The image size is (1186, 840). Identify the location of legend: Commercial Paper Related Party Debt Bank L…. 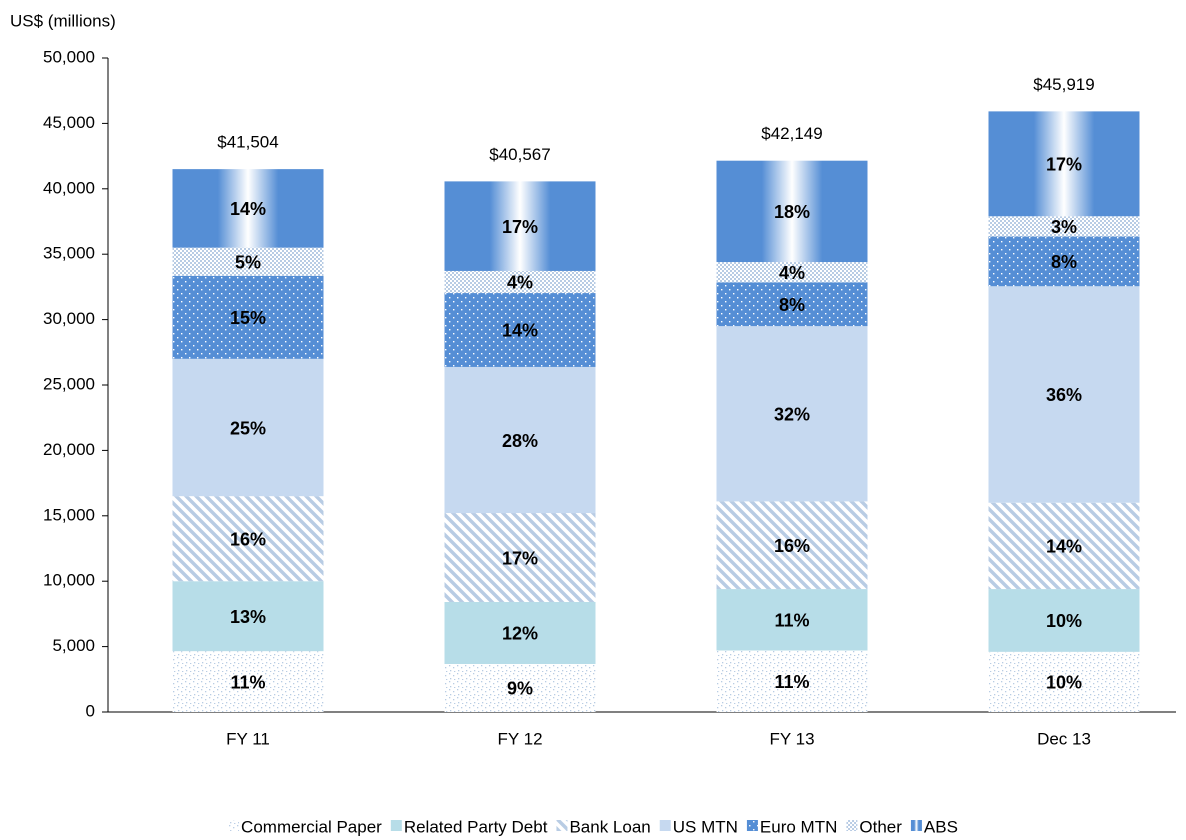
(593, 826).